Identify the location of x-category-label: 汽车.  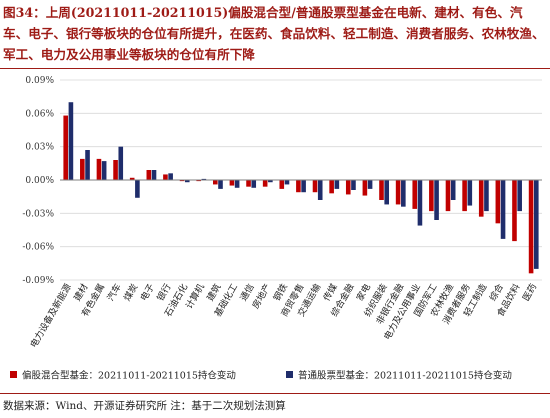
(113, 293).